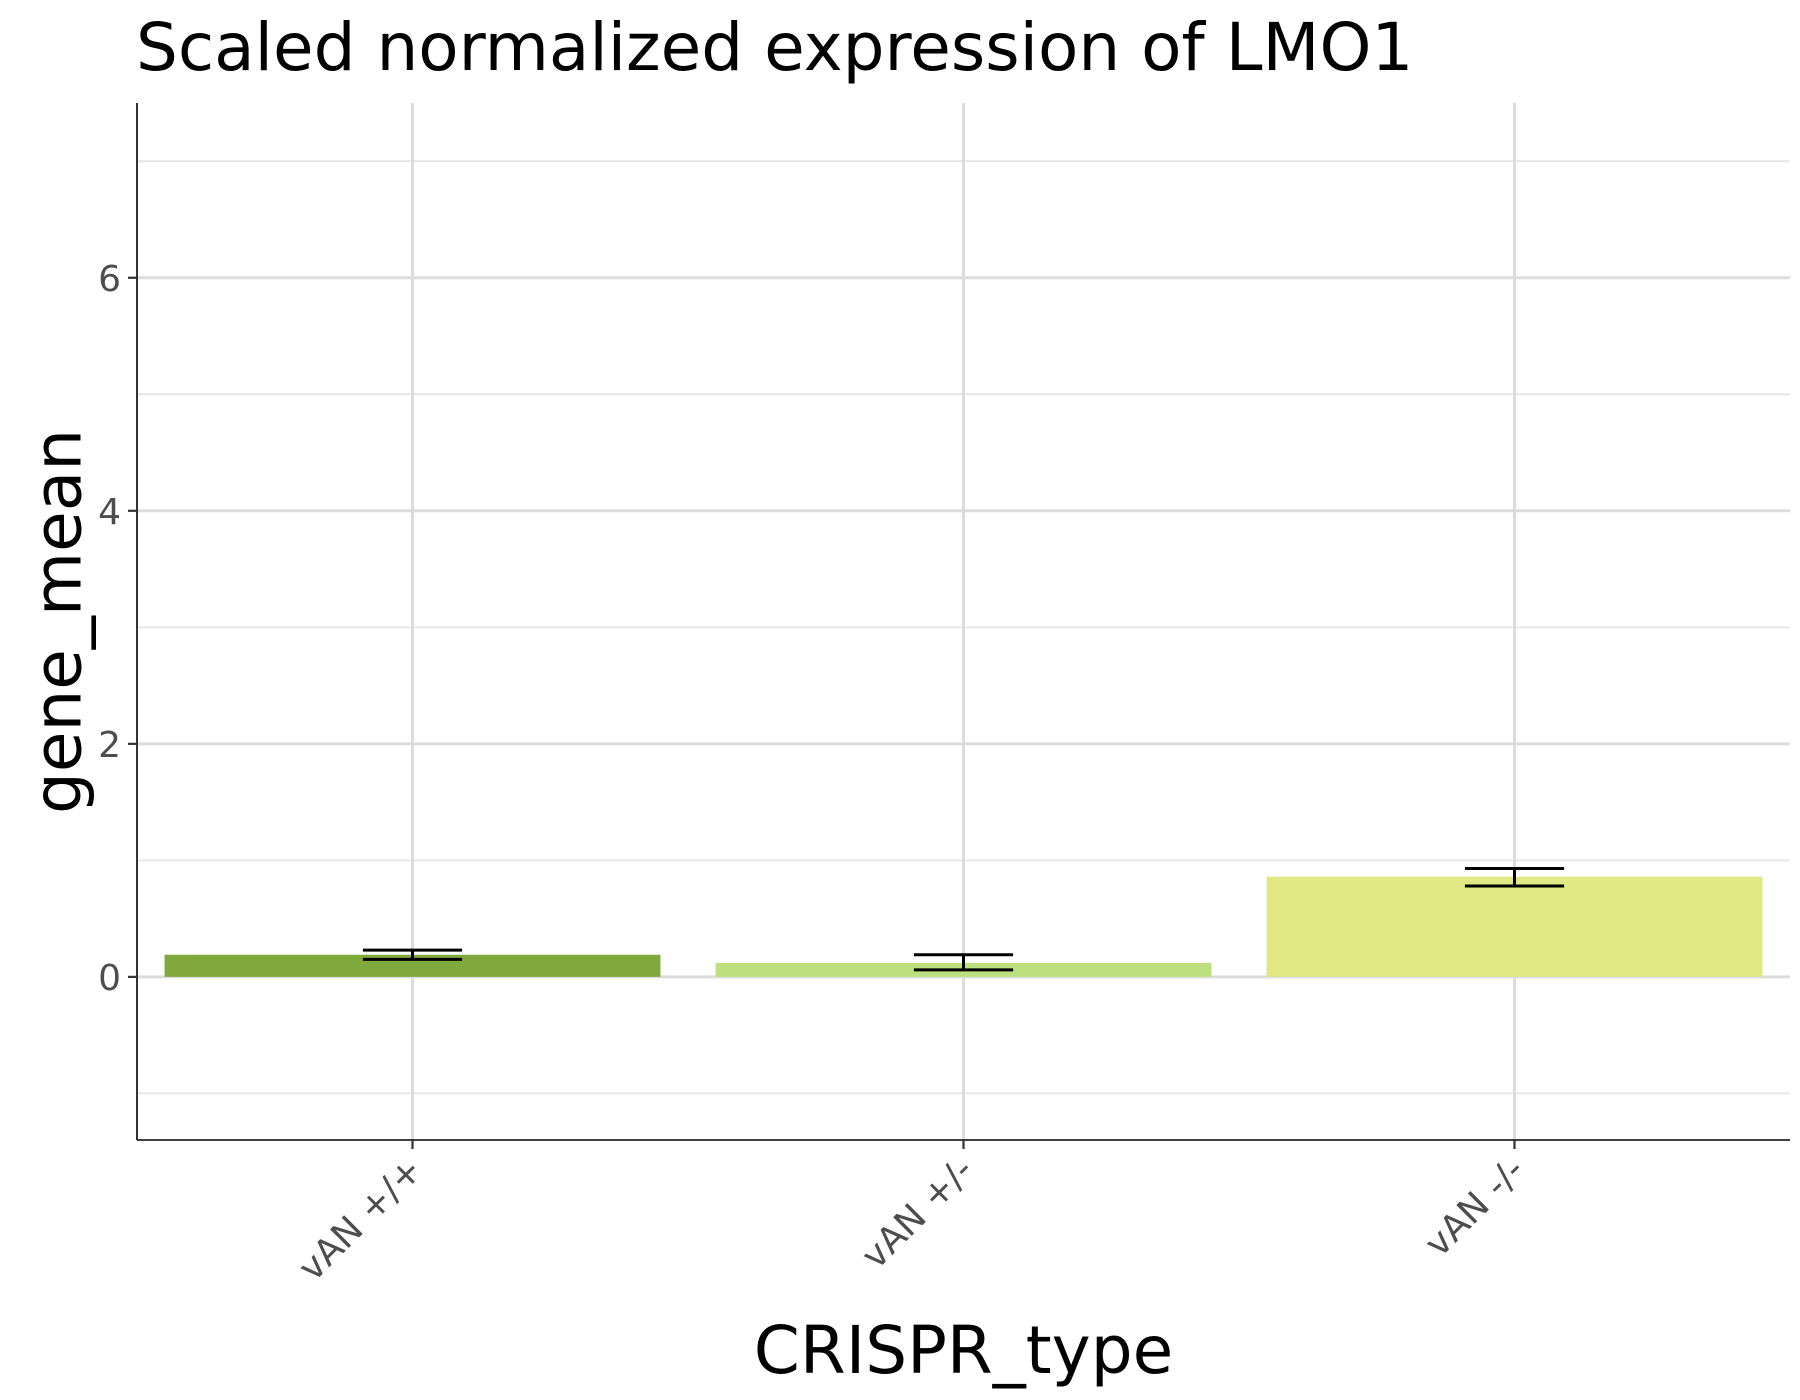 The image size is (1800, 1400). I want to click on y-tick-label: 6, so click(109, 279).